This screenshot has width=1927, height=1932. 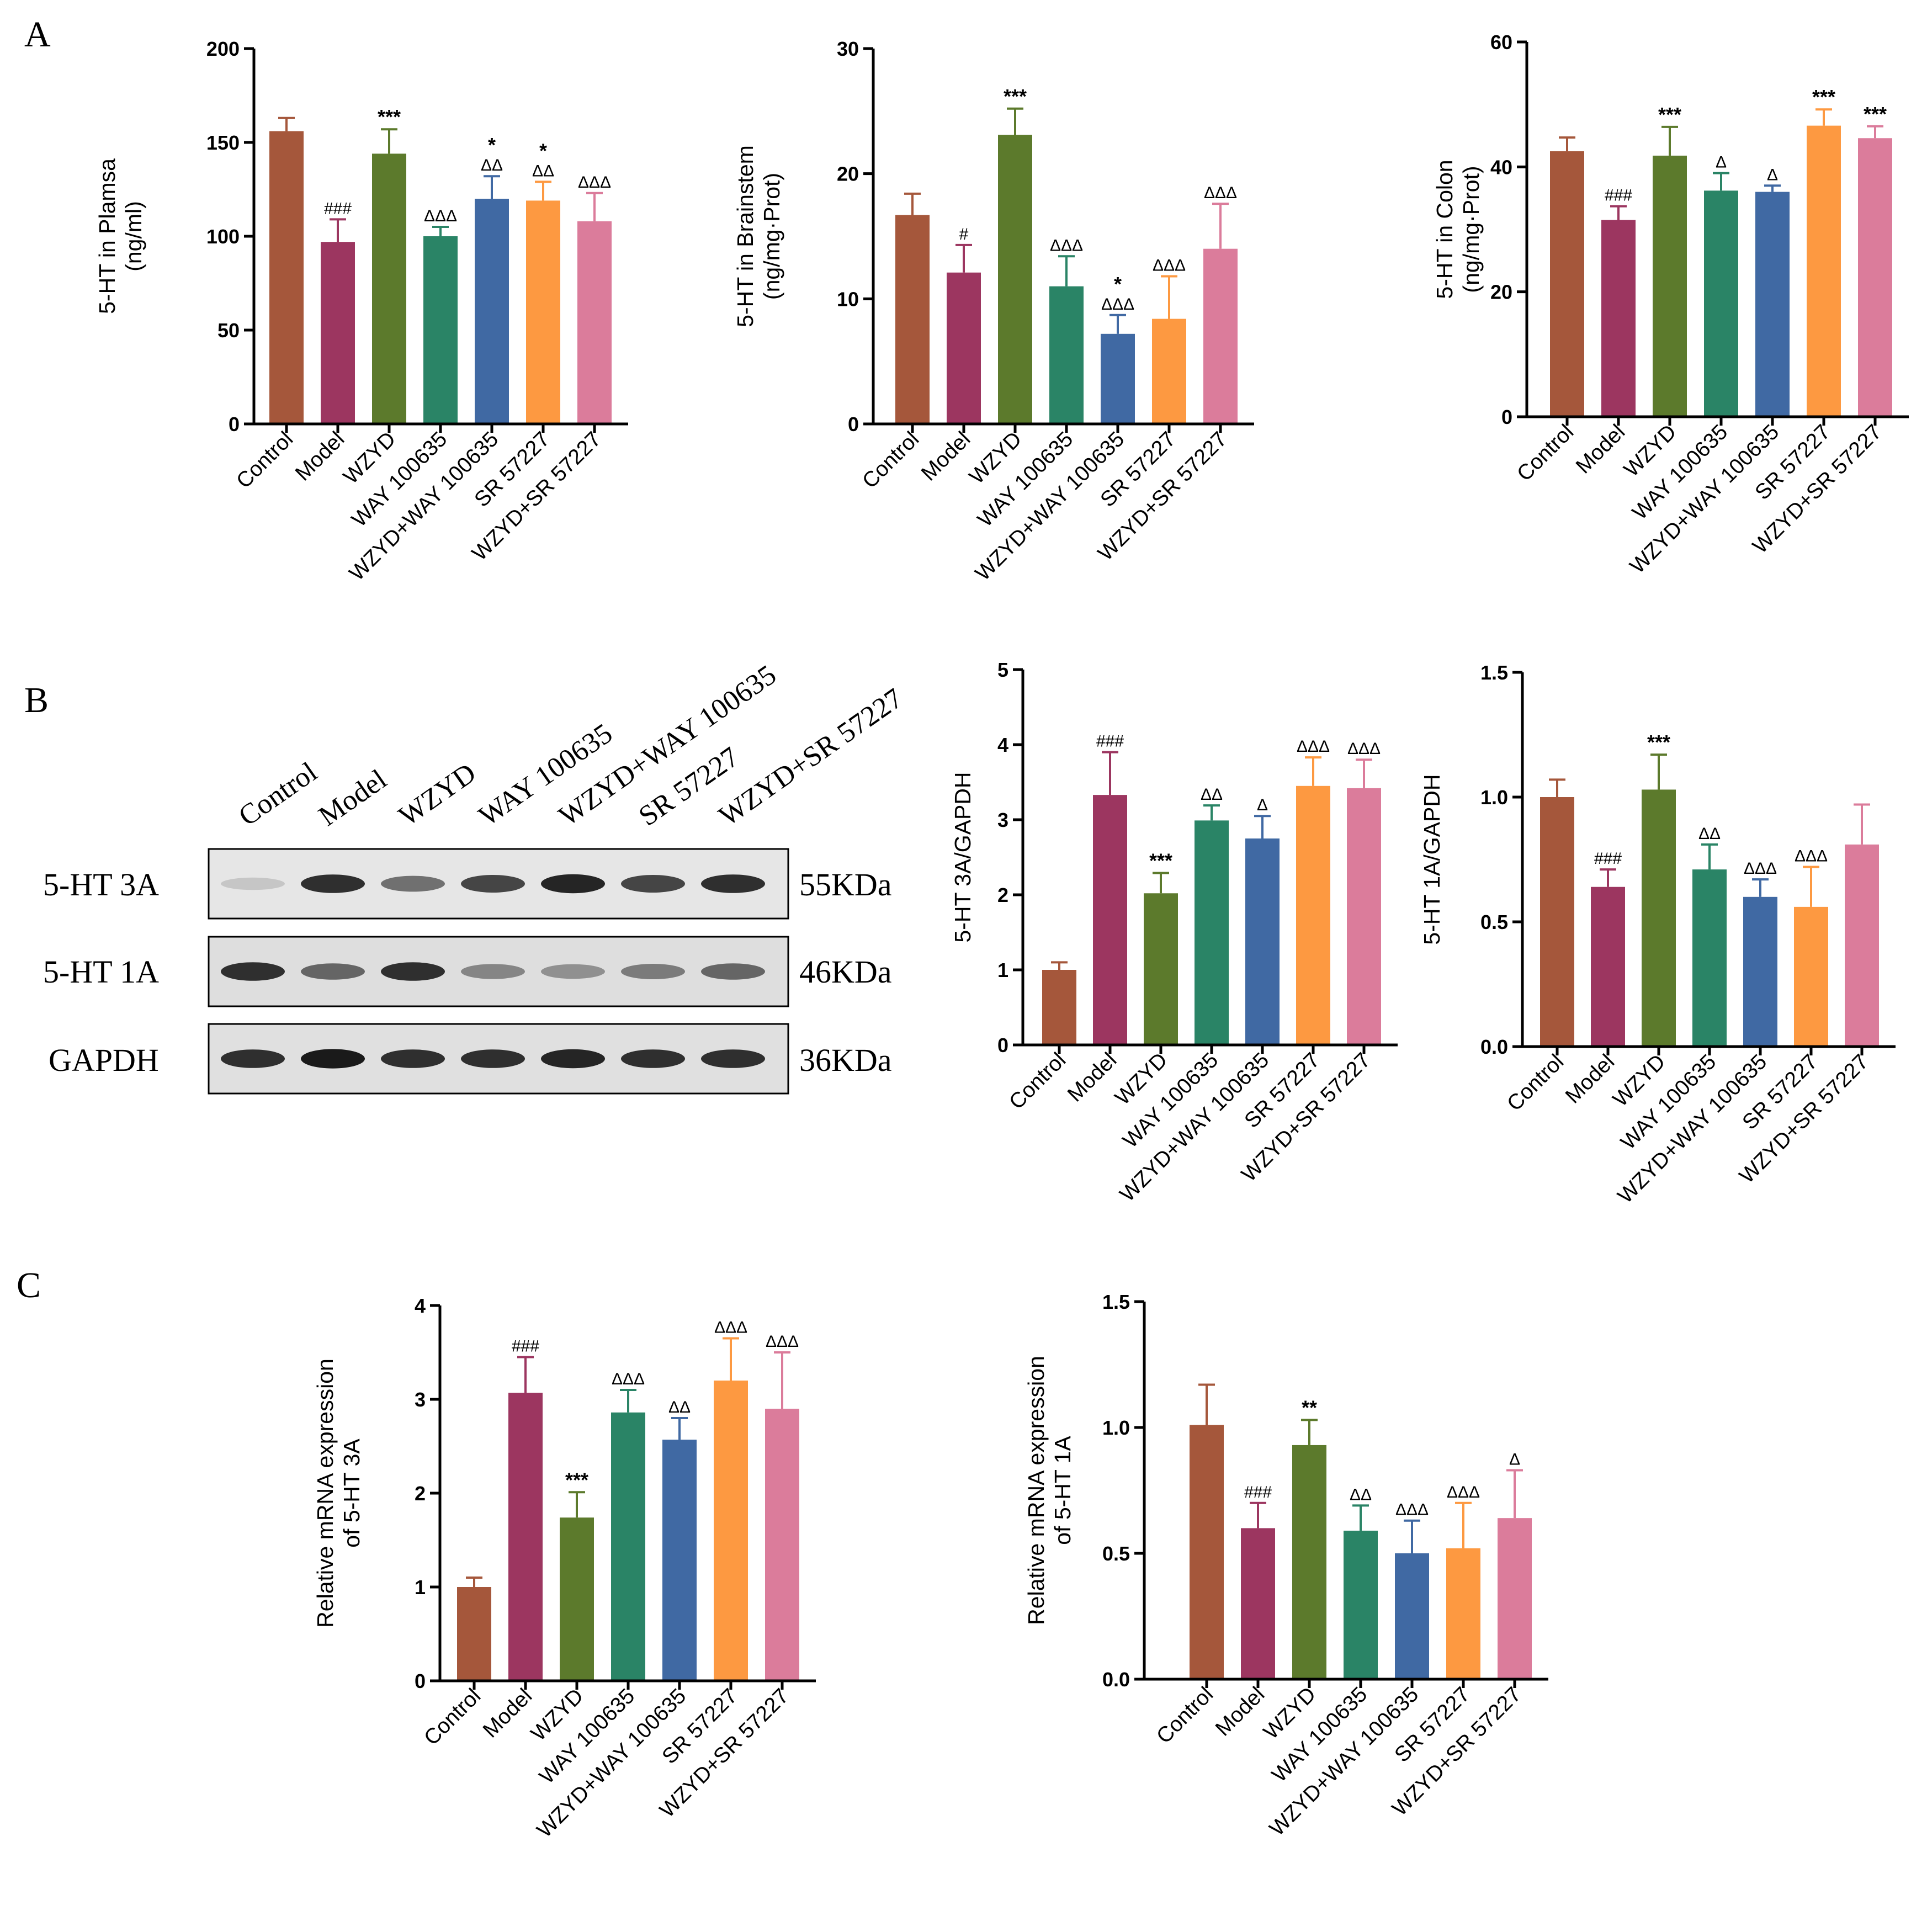 I want to click on y-tick-label-a2-1: 10, so click(x=848, y=299).